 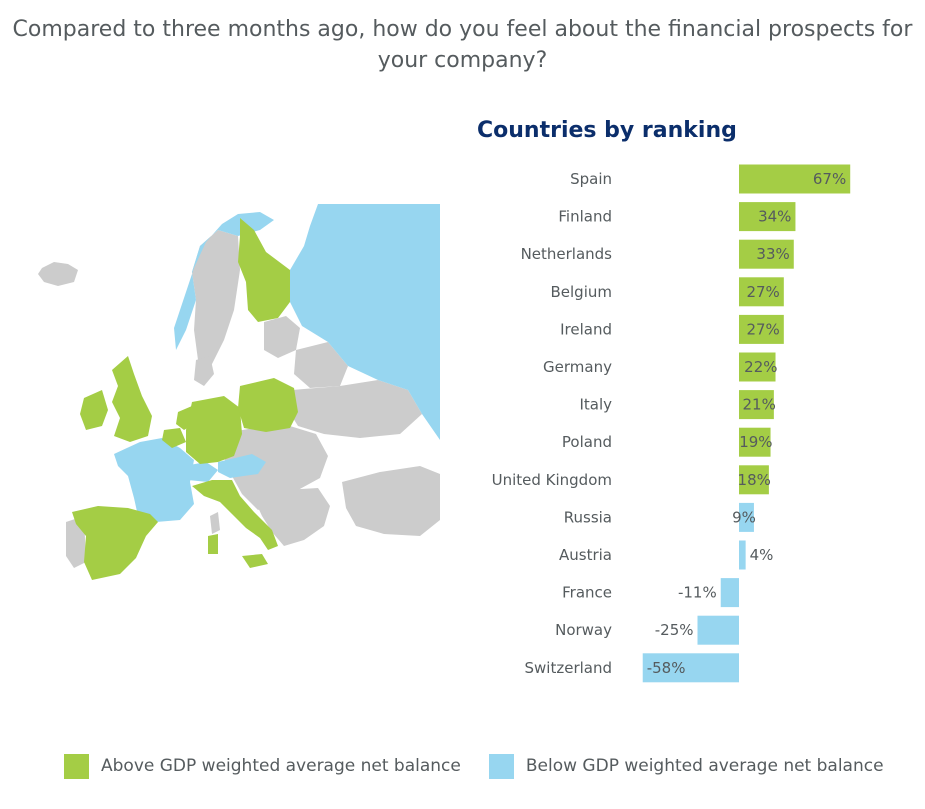 I want to click on value-label-ireland: 27%, so click(x=762, y=329).